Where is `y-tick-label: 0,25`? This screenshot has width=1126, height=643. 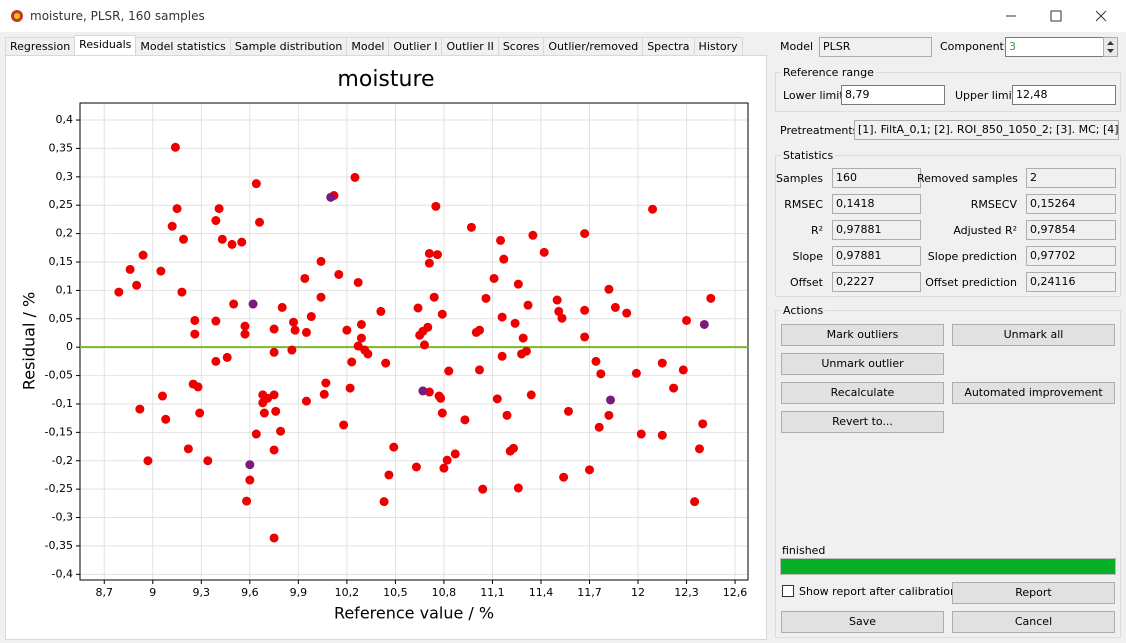
y-tick-label: 0,25 is located at coordinates (61, 204).